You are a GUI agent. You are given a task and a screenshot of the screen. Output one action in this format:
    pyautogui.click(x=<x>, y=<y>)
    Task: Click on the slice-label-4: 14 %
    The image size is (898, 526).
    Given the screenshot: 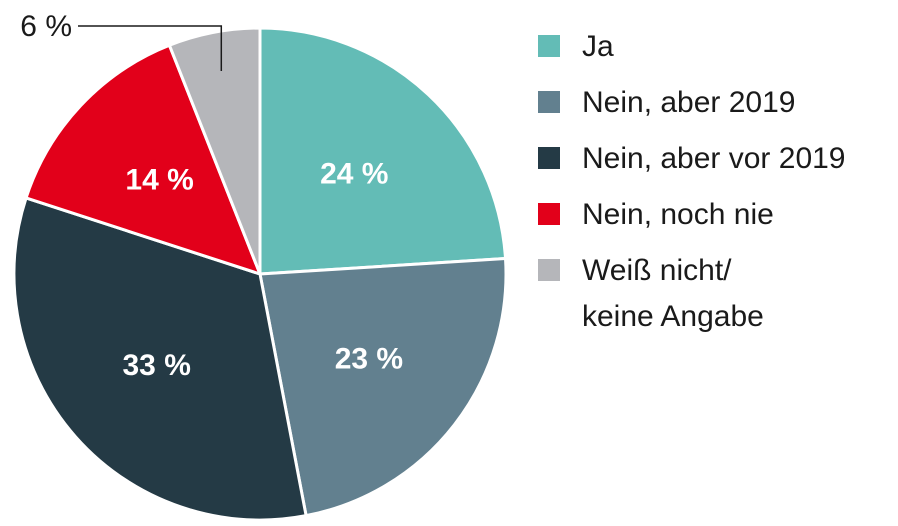 What is the action you would take?
    pyautogui.click(x=159, y=180)
    